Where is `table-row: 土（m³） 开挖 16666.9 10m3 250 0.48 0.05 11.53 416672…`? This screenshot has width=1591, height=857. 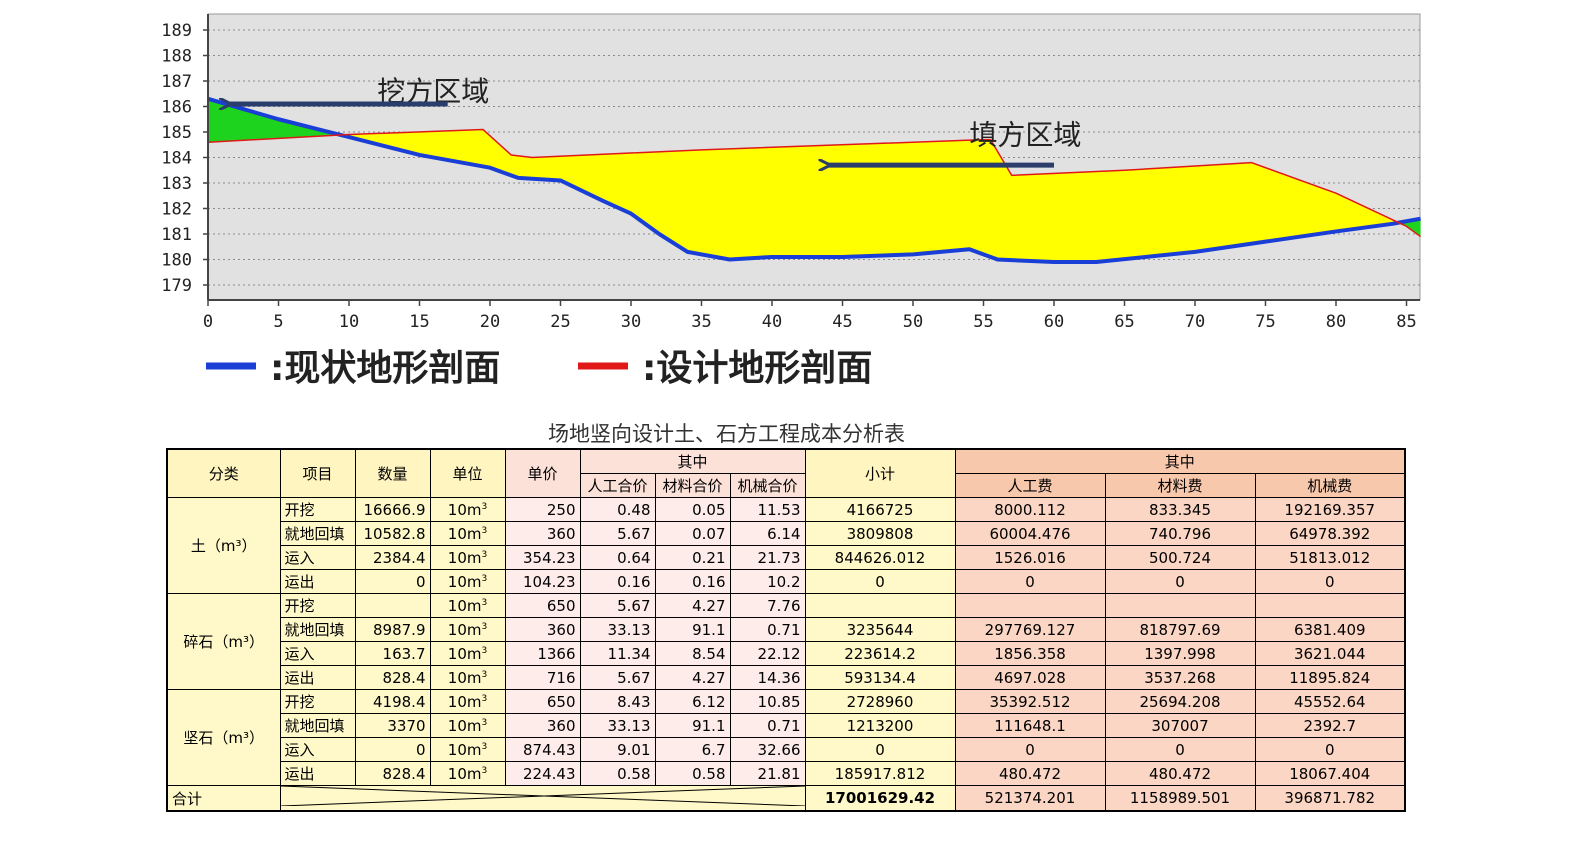 table-row: 土（m³） 开挖 16666.9 10m3 250 0.48 0.05 11.53 416672… is located at coordinates (786, 545).